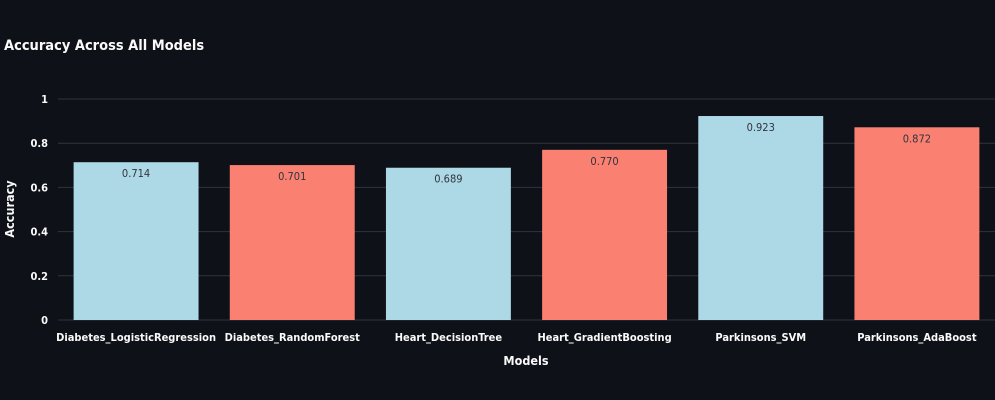 The width and height of the screenshot is (995, 400). Describe the element at coordinates (292, 176) in the screenshot. I see `bar-value-label: 0.701` at that location.